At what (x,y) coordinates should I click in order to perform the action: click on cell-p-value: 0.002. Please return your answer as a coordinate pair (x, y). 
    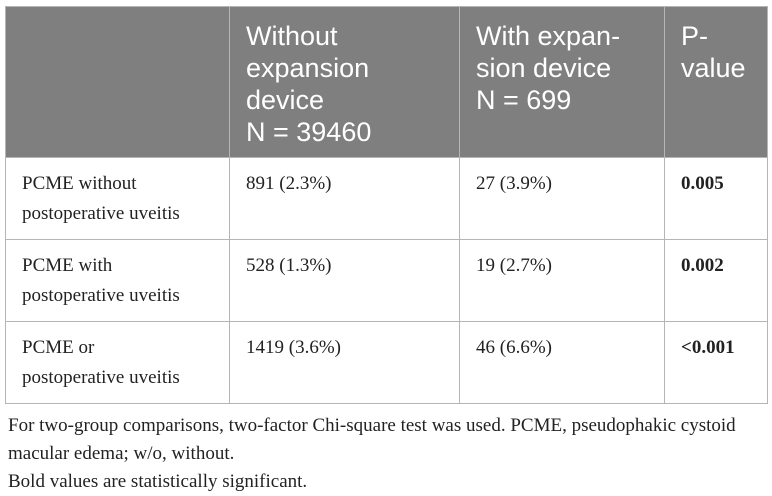
    Looking at the image, I should click on (716, 280).